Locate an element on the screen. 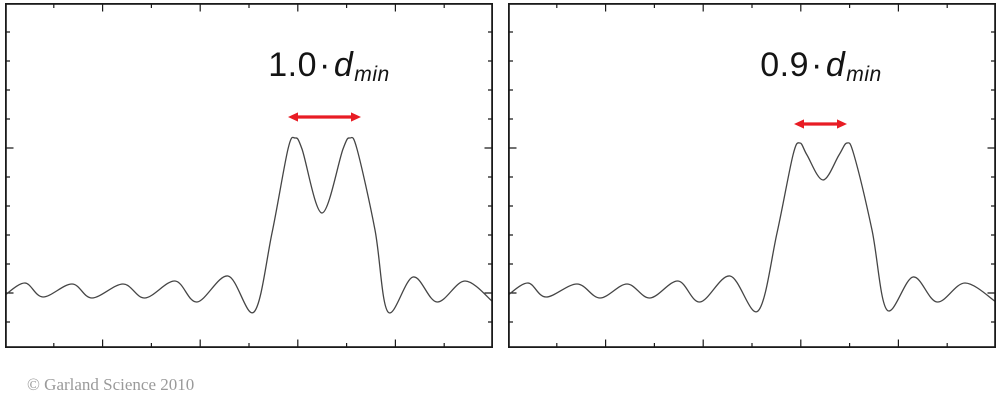 Image resolution: width=1000 pixels, height=406 pixels. separation-label: 1.0·dmin is located at coordinates (329, 66).